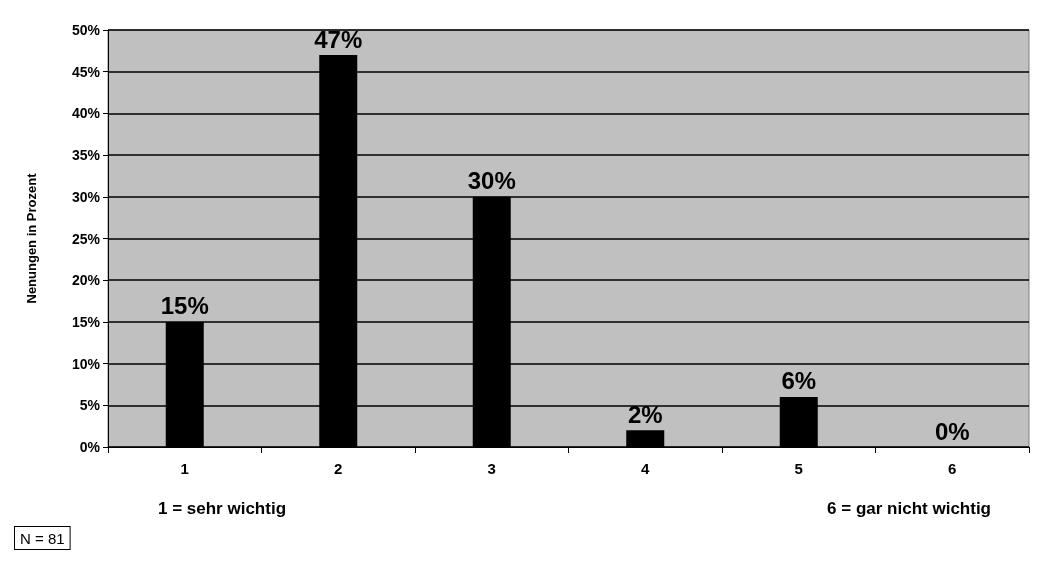 This screenshot has height=569, width=1039. Describe the element at coordinates (952, 431) in the screenshot. I see `data-label: 0%` at that location.